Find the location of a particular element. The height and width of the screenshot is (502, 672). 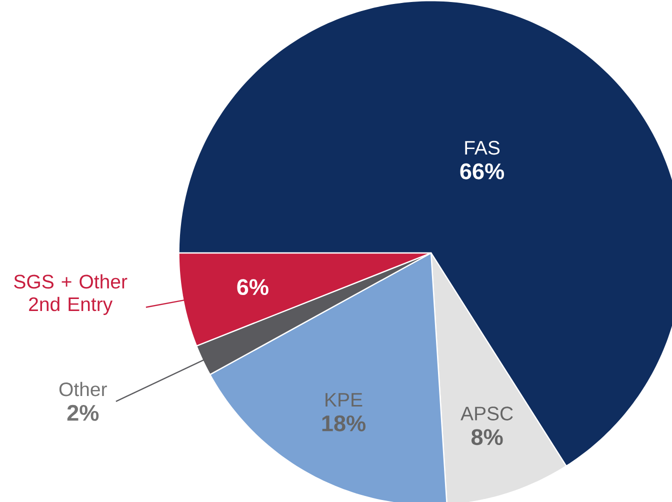

data-label: 8% is located at coordinates (487, 436).